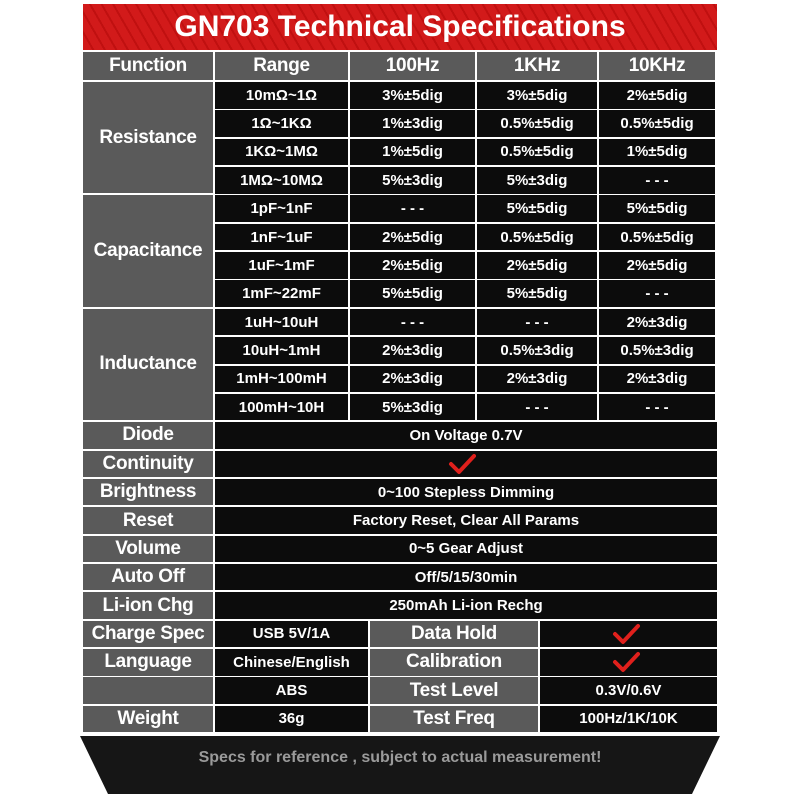 This screenshot has width=800, height=800. I want to click on spec-cell: 10uH~1mH, so click(281, 350).